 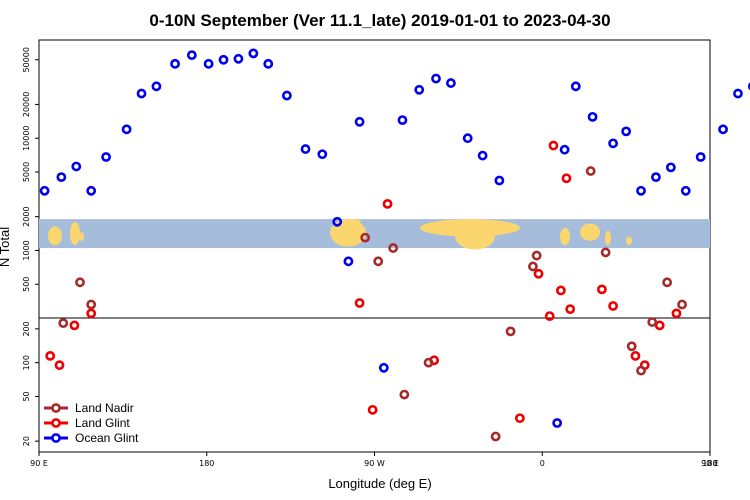 What do you see at coordinates (374, 463) in the screenshot?
I see `x-tick-label: 90 W` at bounding box center [374, 463].